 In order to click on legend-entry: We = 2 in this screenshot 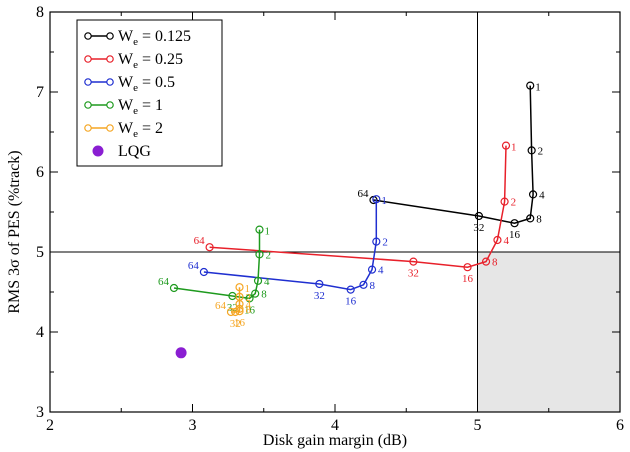, I will do `click(123, 130)`.